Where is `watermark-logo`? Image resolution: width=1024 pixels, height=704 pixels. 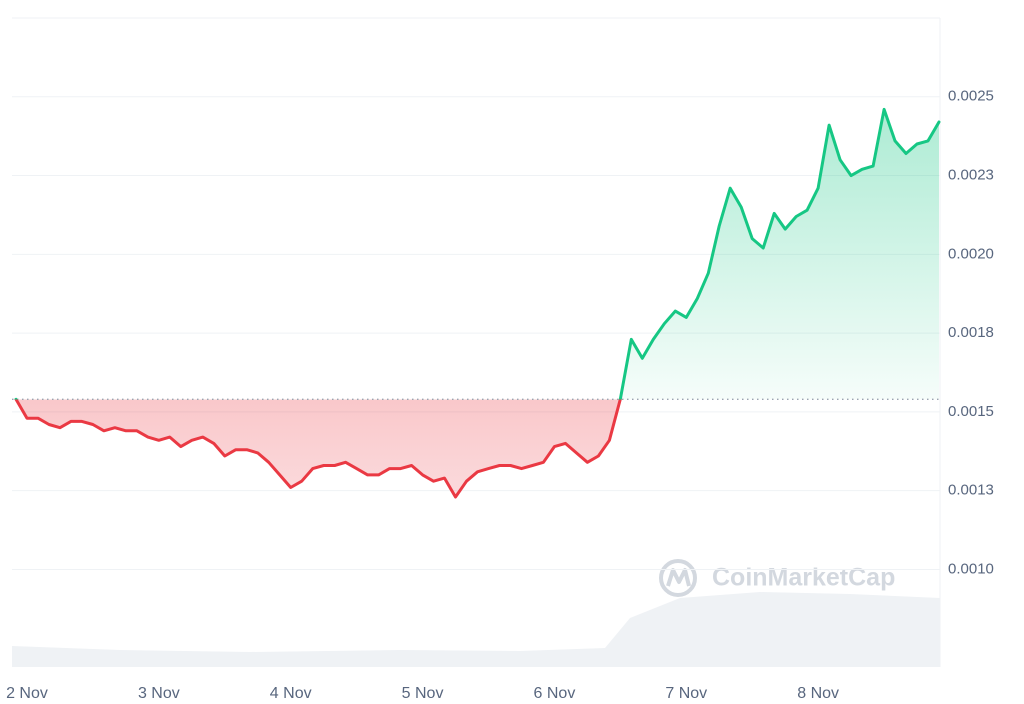 watermark-logo is located at coordinates (678, 578).